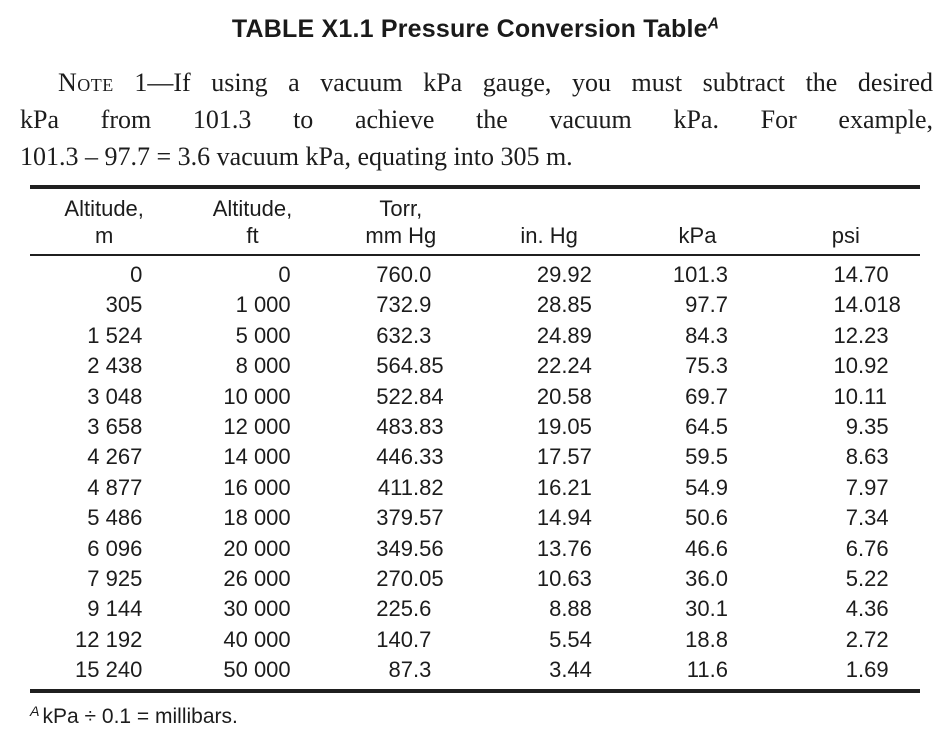 This screenshot has width=951, height=750. I want to click on table-row: 2 438 8 000 564.85 22.24 75.3 10.92, so click(475, 366).